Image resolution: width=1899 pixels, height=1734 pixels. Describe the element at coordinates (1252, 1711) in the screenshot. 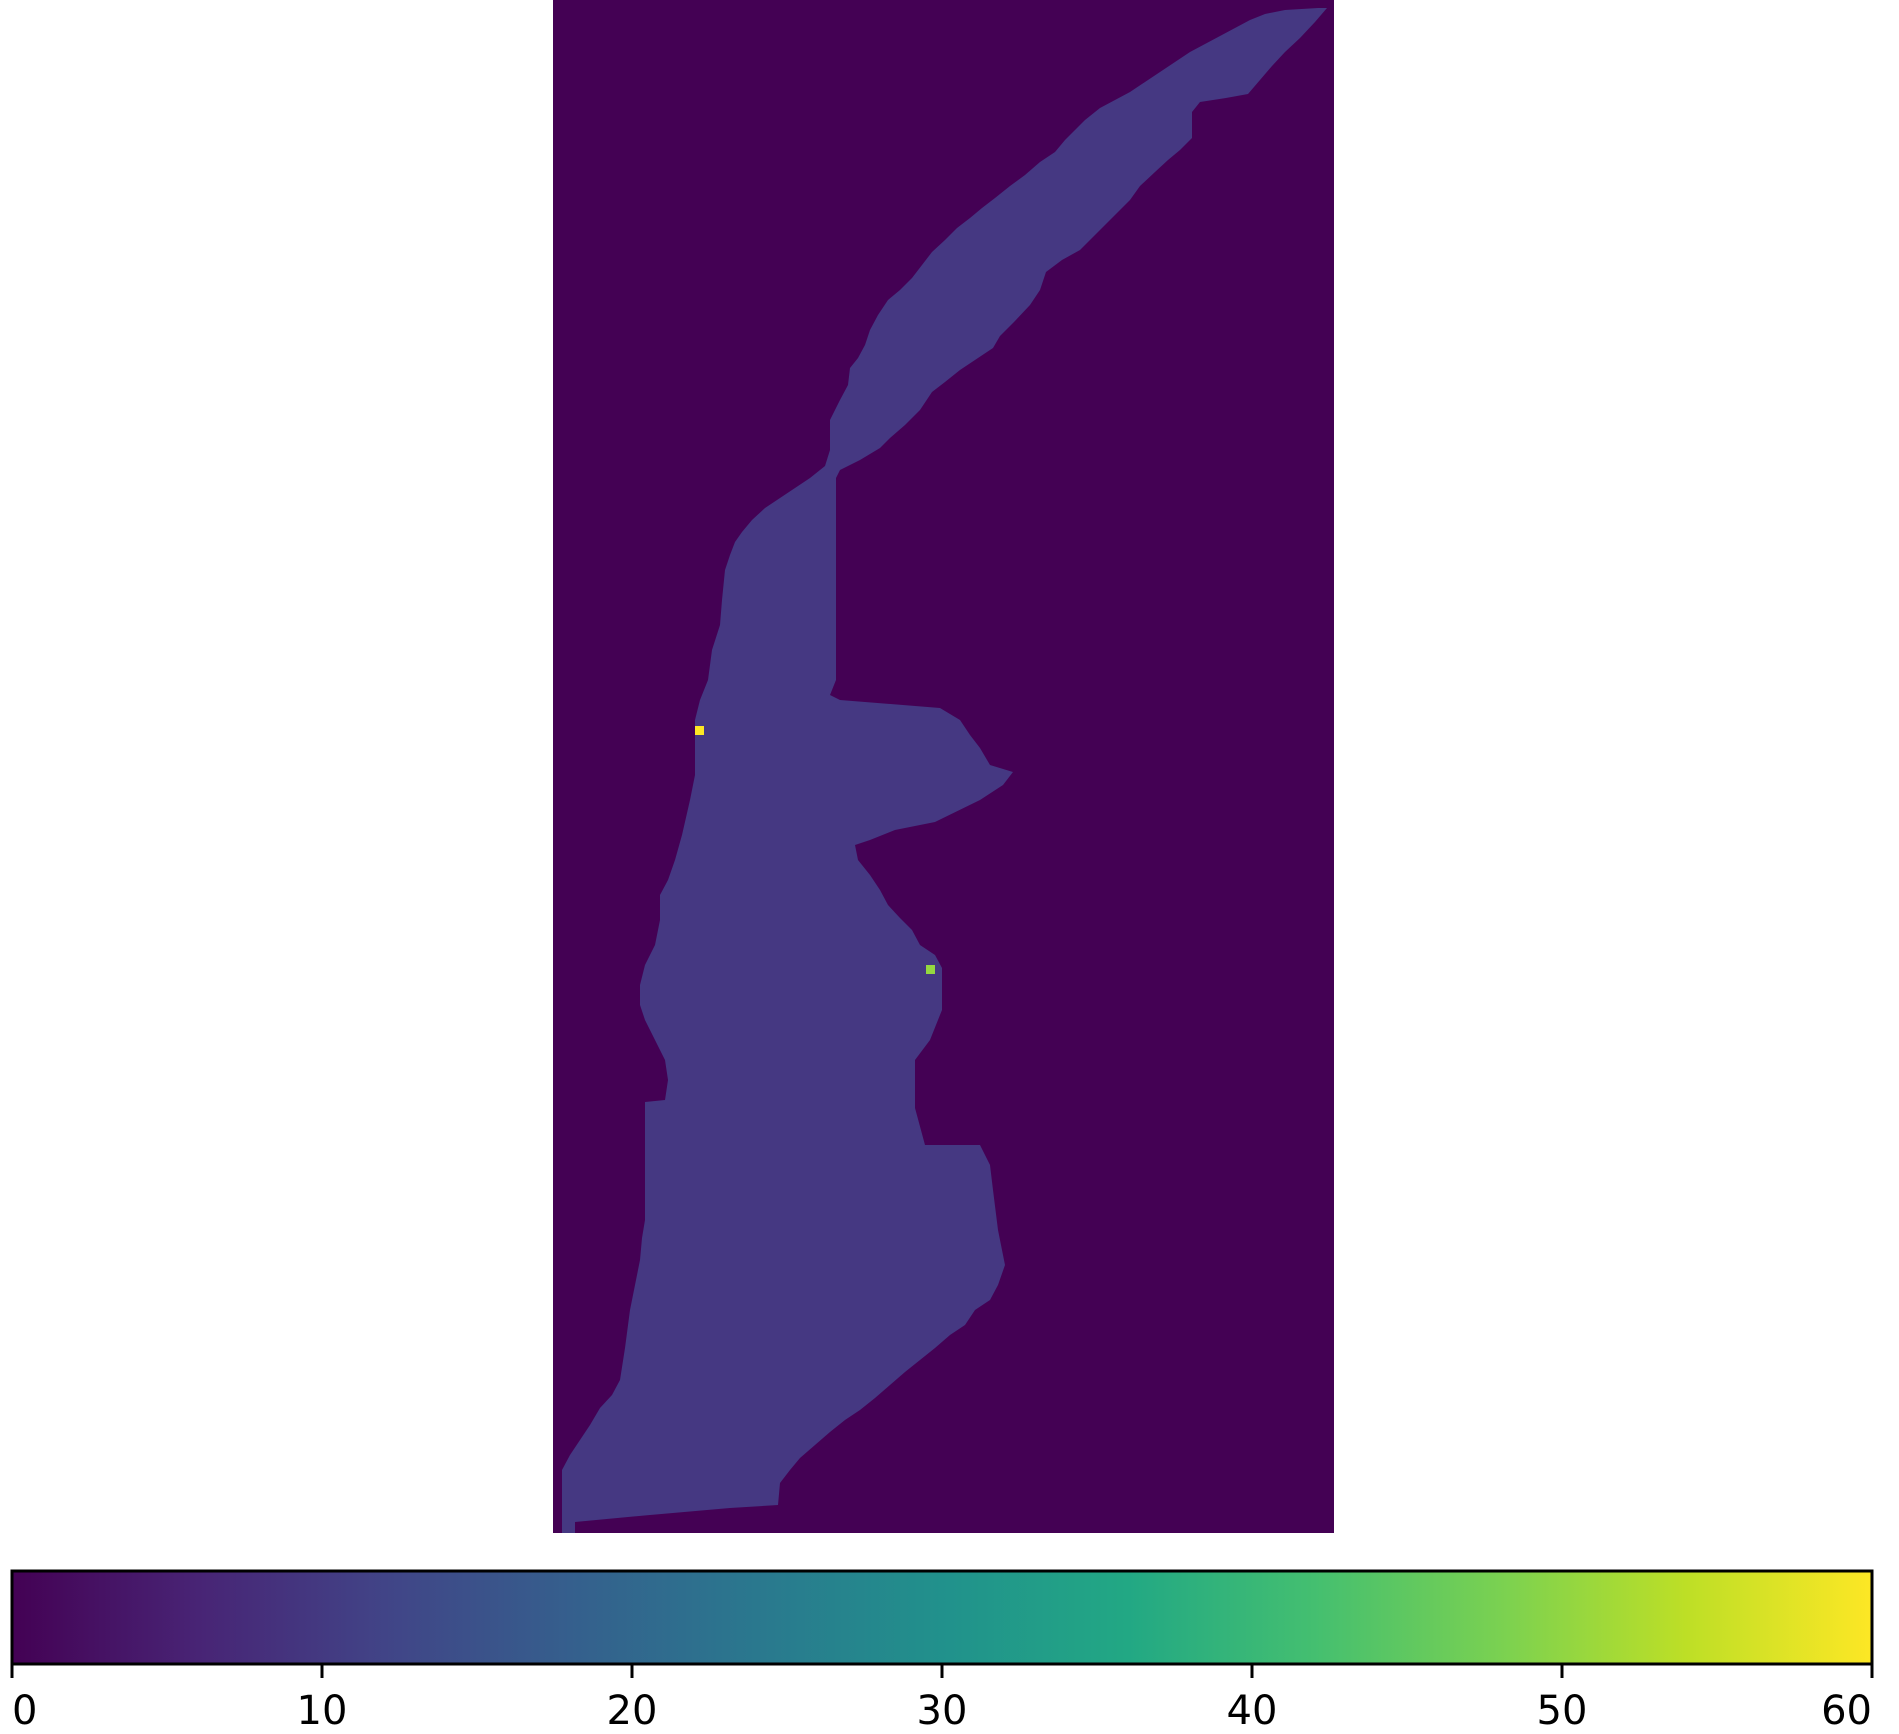

I see `colorbar-tick-label: 40` at that location.